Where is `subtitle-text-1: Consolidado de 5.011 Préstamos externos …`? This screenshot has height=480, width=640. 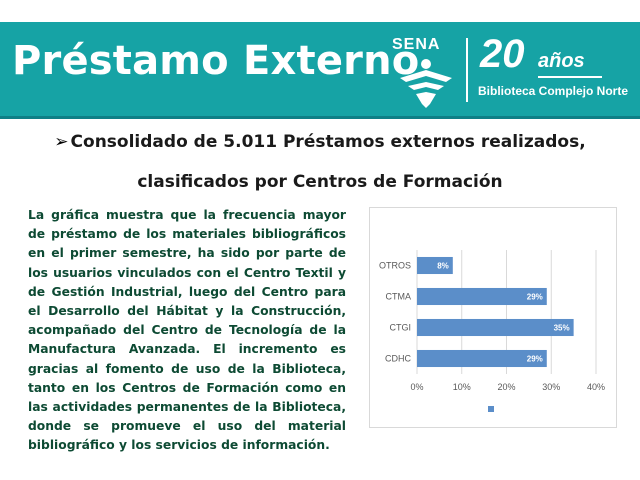
subtitle-text-1: Consolidado de 5.011 Préstamos externos … is located at coordinates (328, 142).